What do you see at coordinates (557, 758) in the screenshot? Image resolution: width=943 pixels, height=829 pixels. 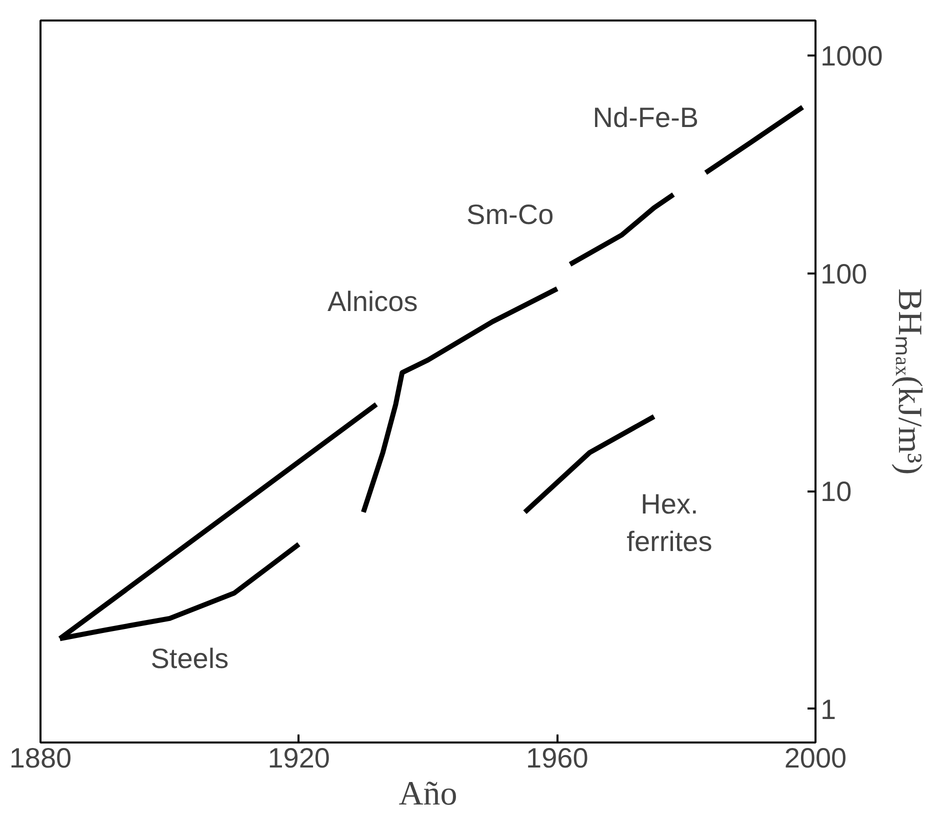 I see `x-tick-label: 1960` at bounding box center [557, 758].